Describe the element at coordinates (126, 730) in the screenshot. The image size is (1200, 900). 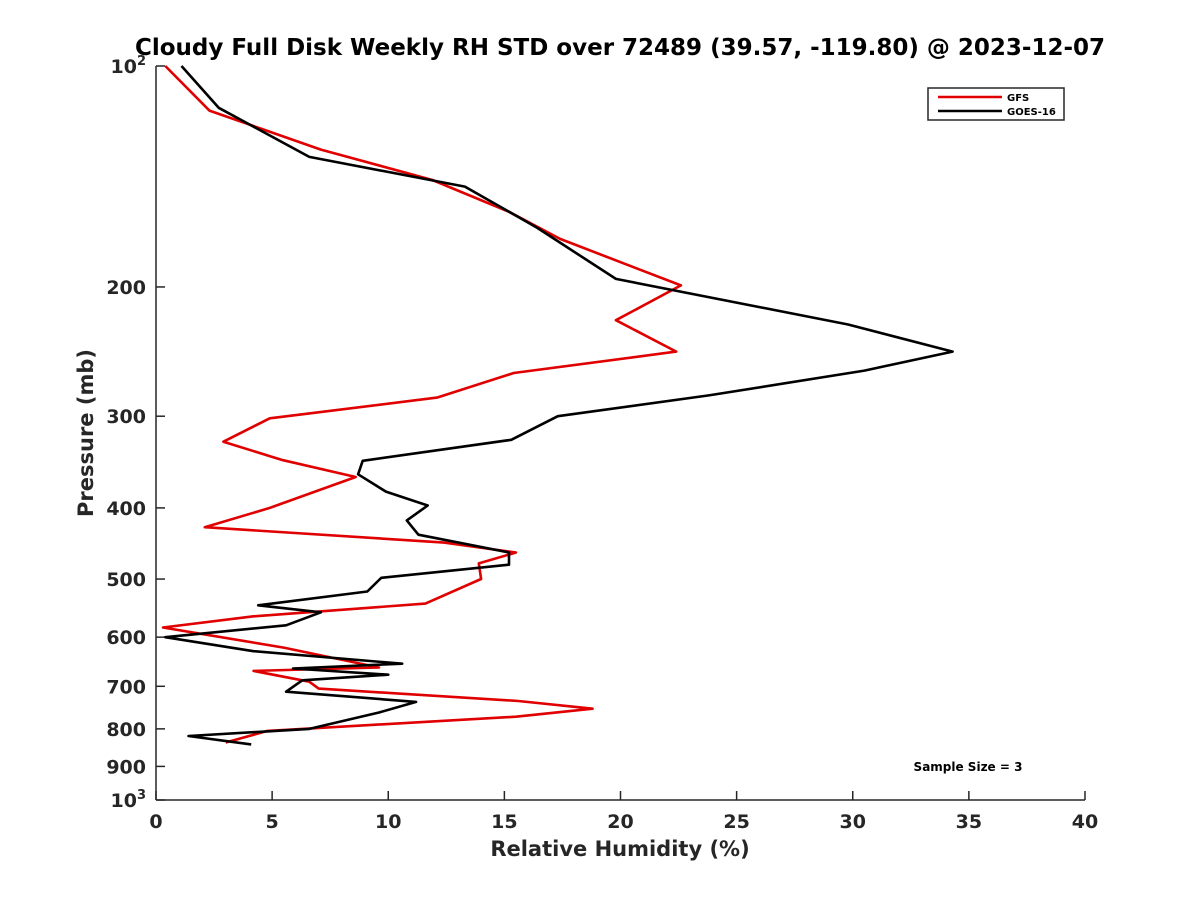
I see `y-tick-label: 800` at that location.